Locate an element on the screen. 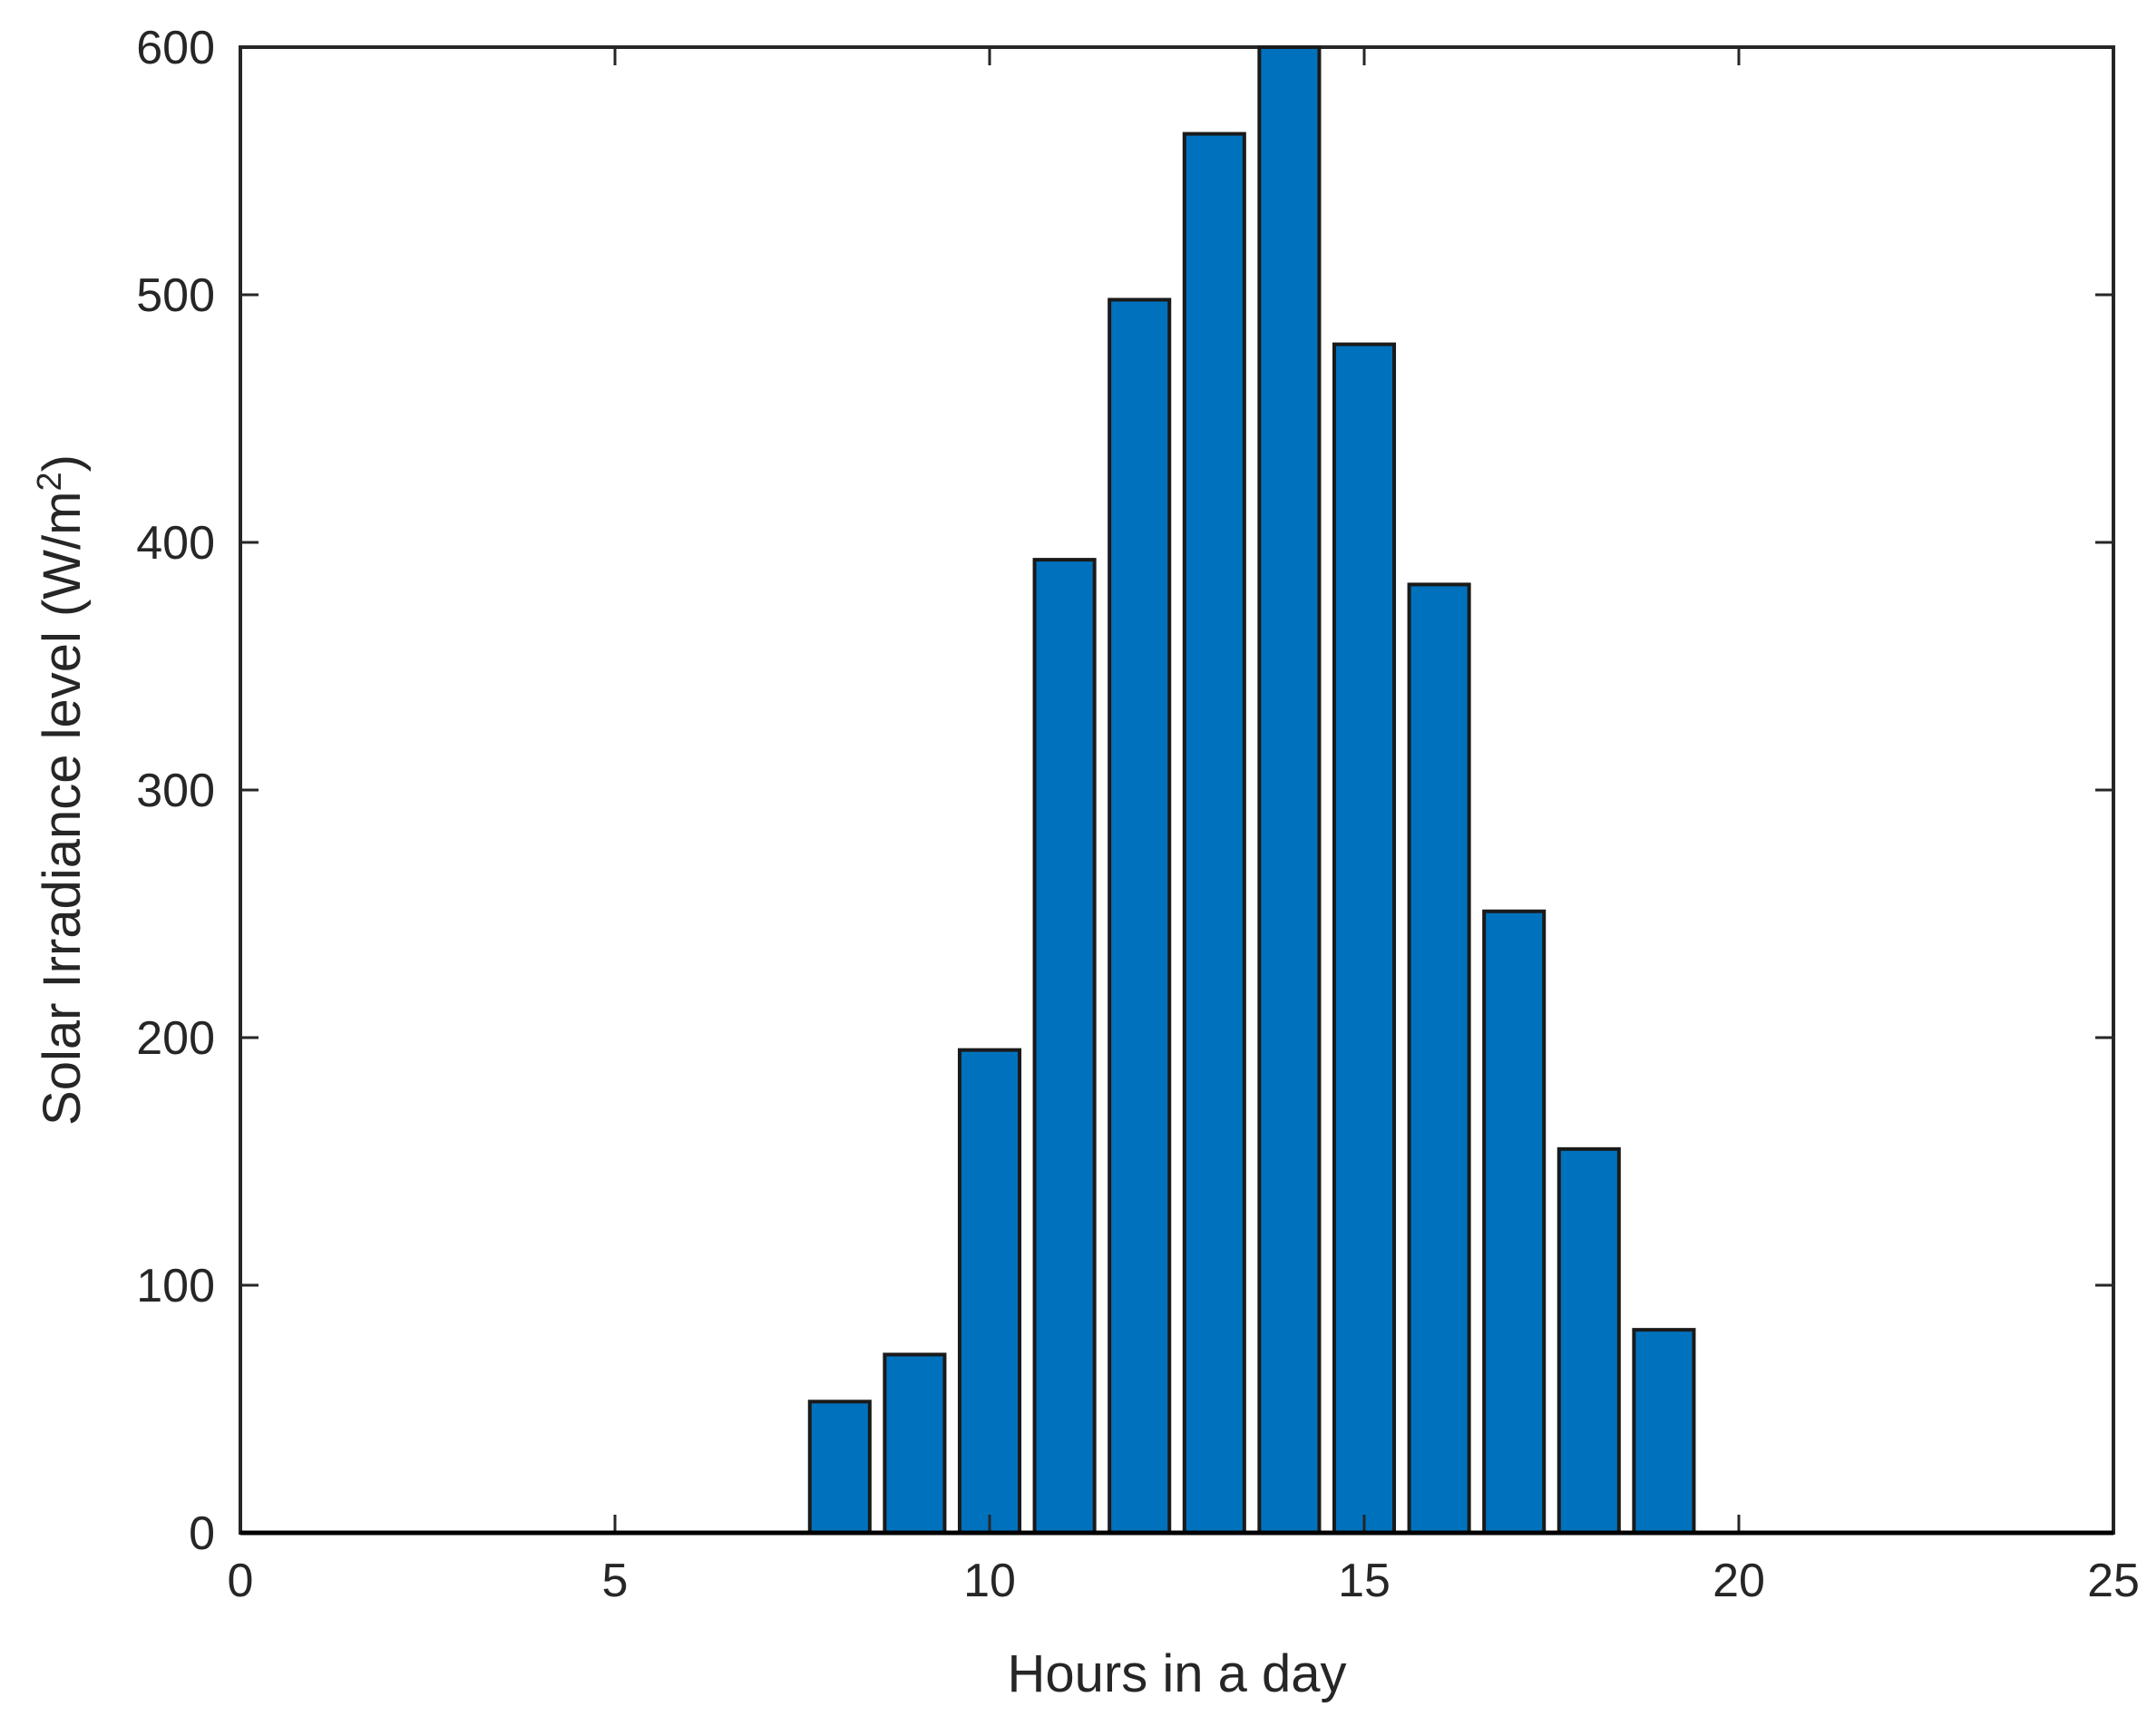  y-axis-title-close: ) is located at coordinates (62, 463).